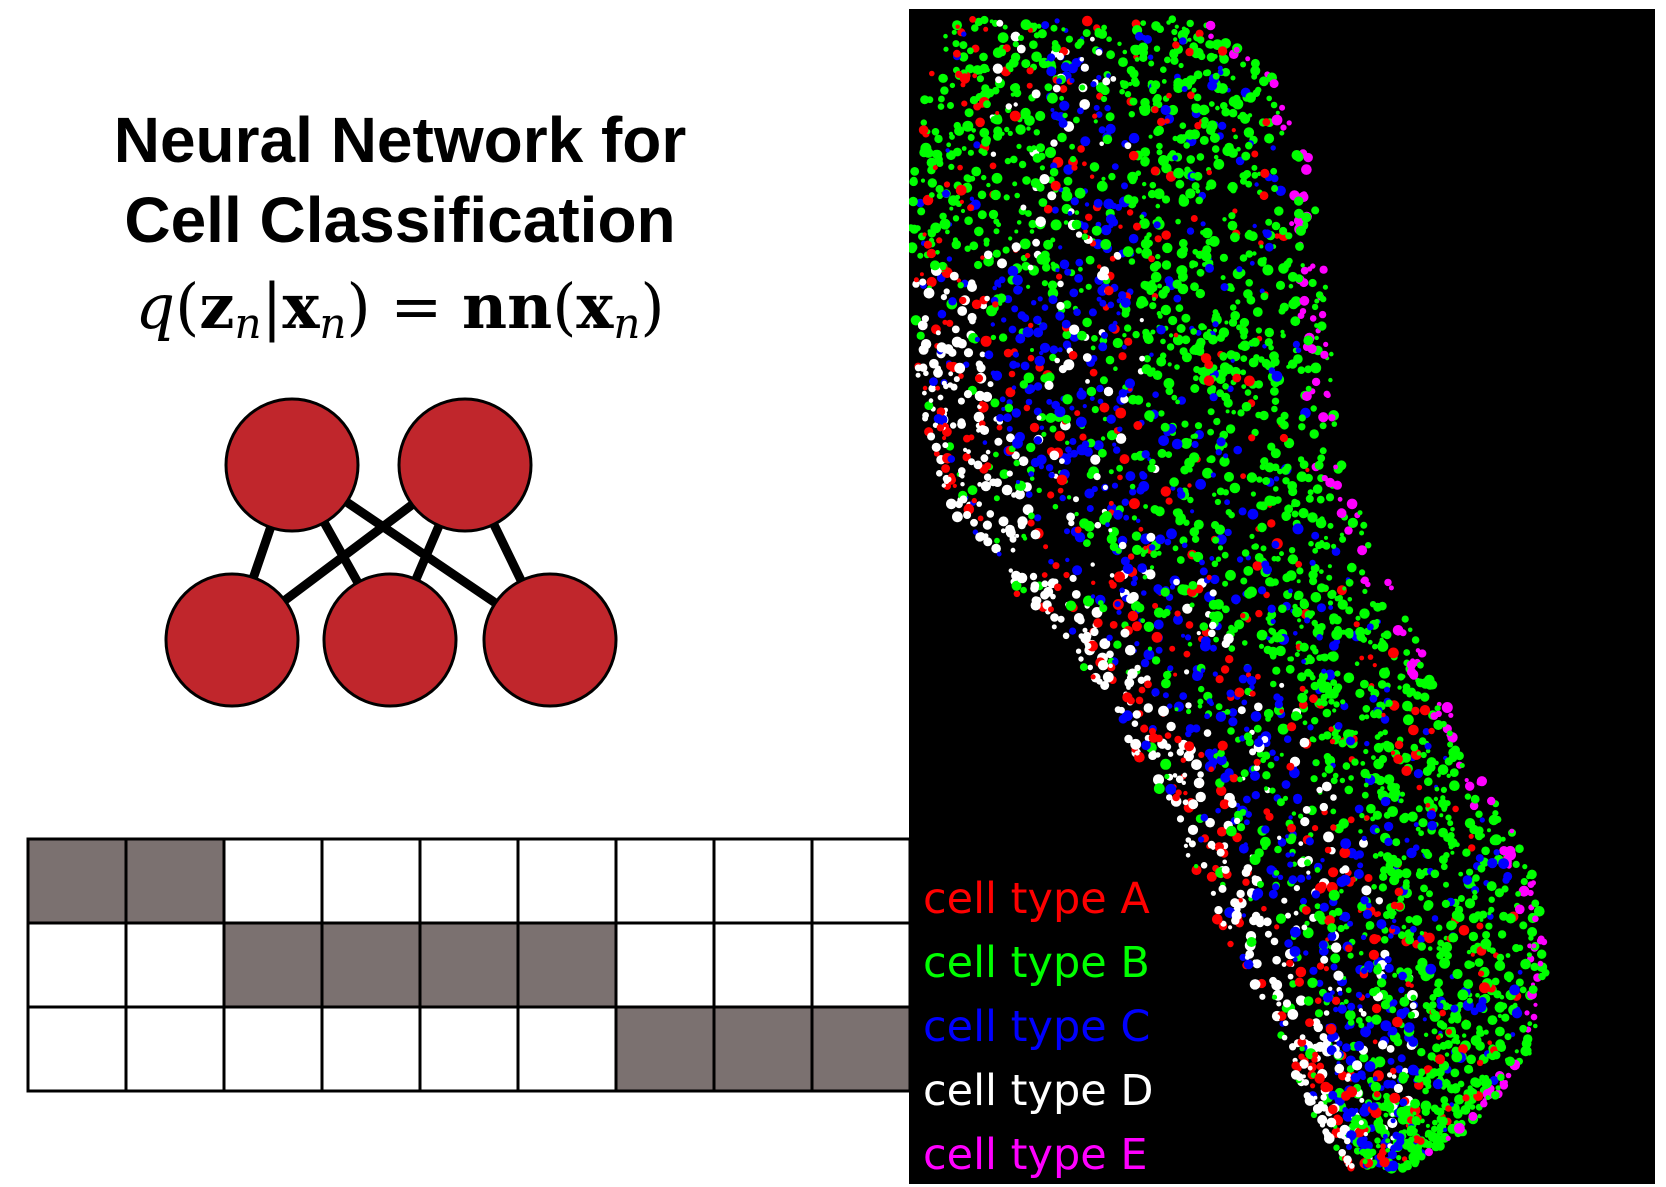 This screenshot has width=1666, height=1187. I want to click on formula-z: z, so click(217, 306).